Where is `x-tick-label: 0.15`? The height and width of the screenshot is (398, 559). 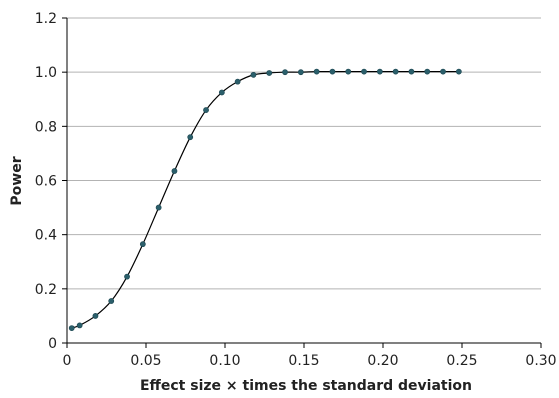
x-tick-label: 0.15 is located at coordinates (303, 361).